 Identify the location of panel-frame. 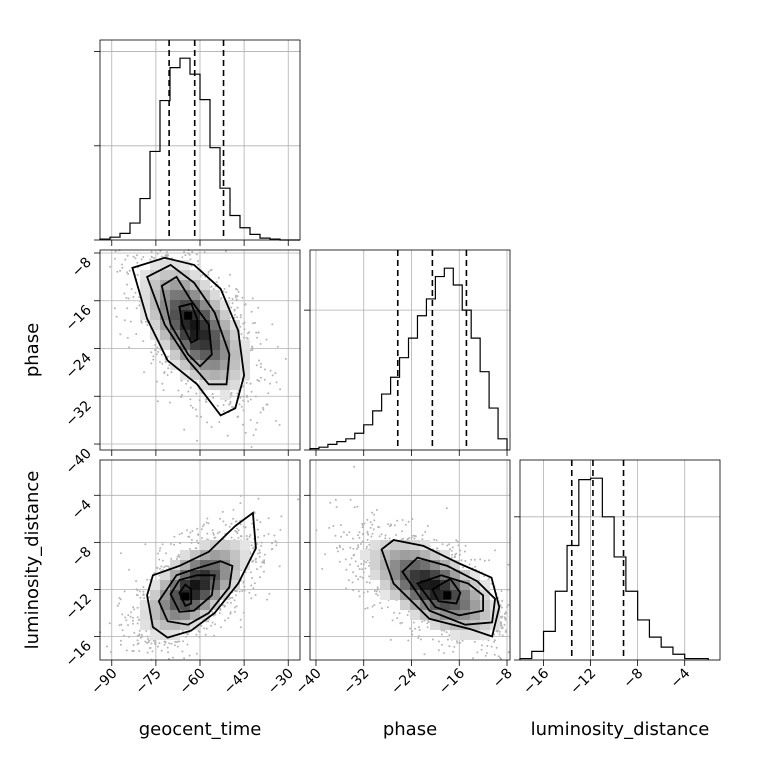
(410, 350).